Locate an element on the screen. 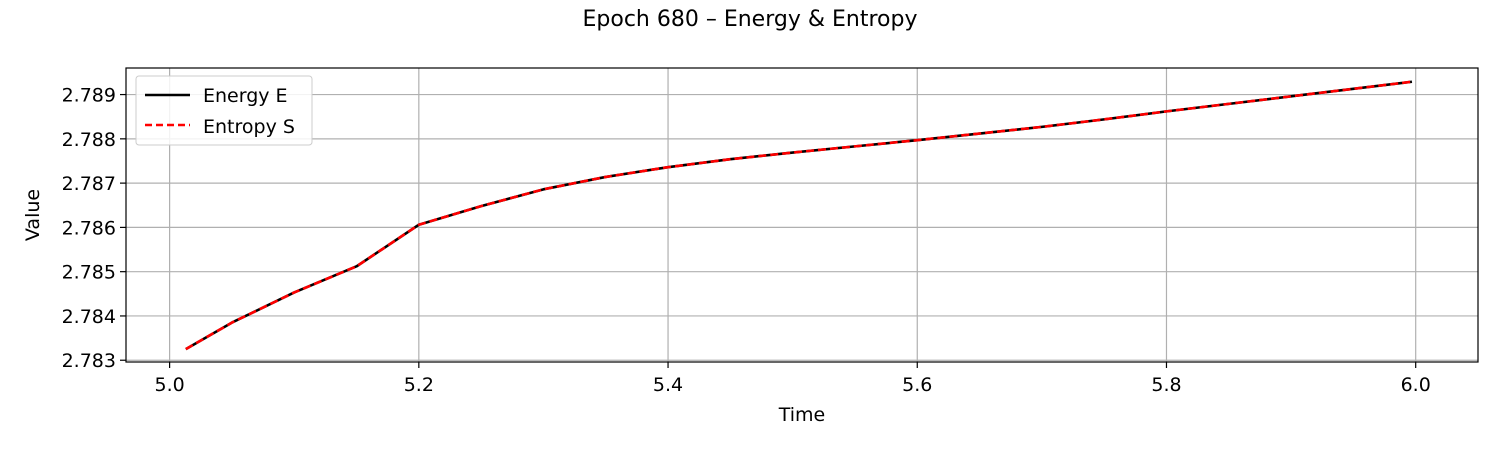  y-tick-label: 2.786 is located at coordinates (89, 228).